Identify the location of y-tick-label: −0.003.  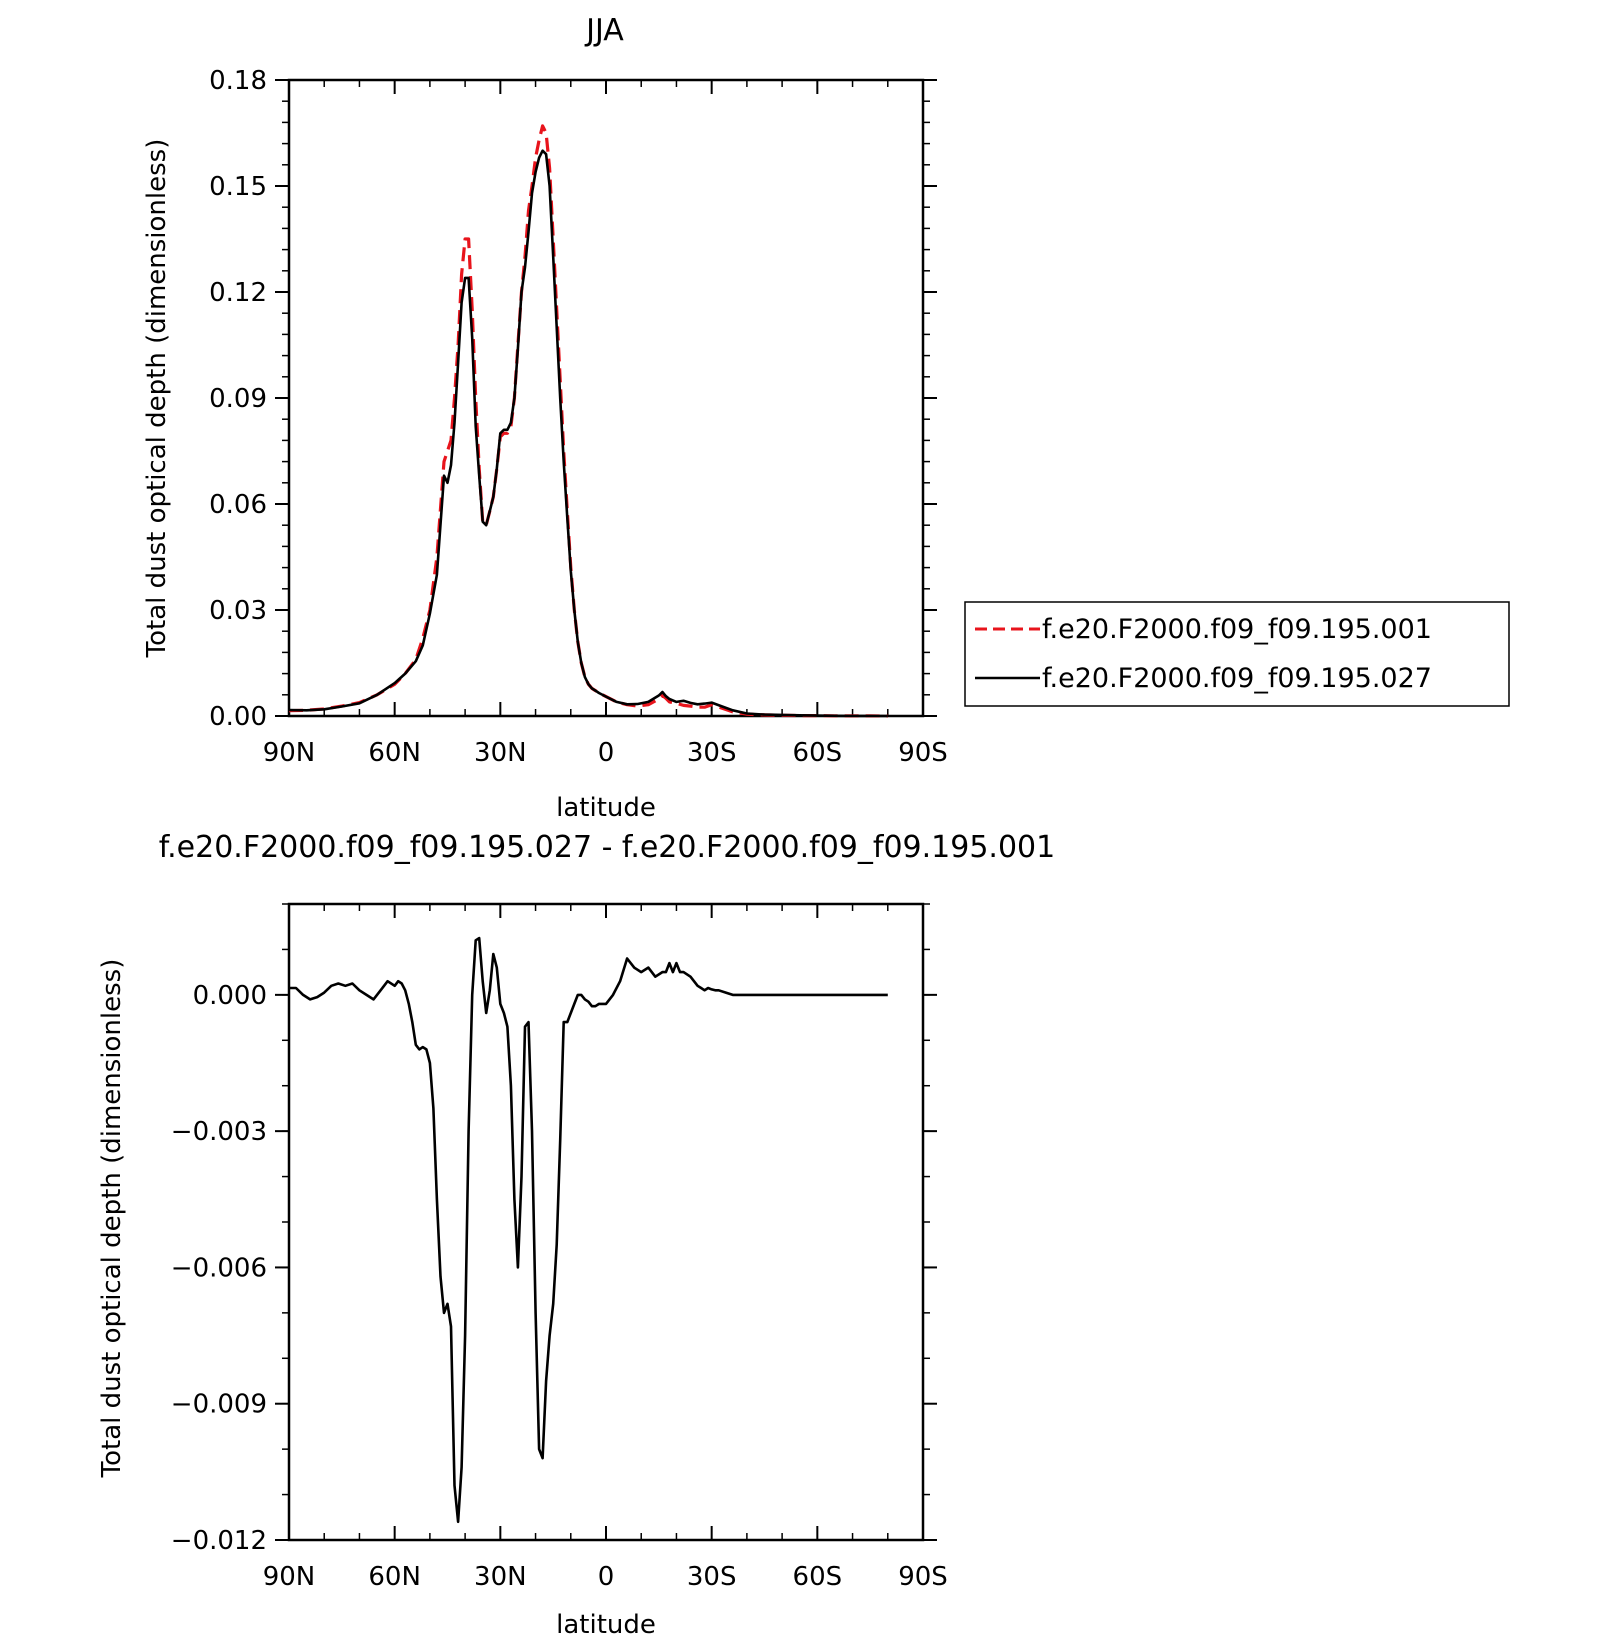
(219, 1132).